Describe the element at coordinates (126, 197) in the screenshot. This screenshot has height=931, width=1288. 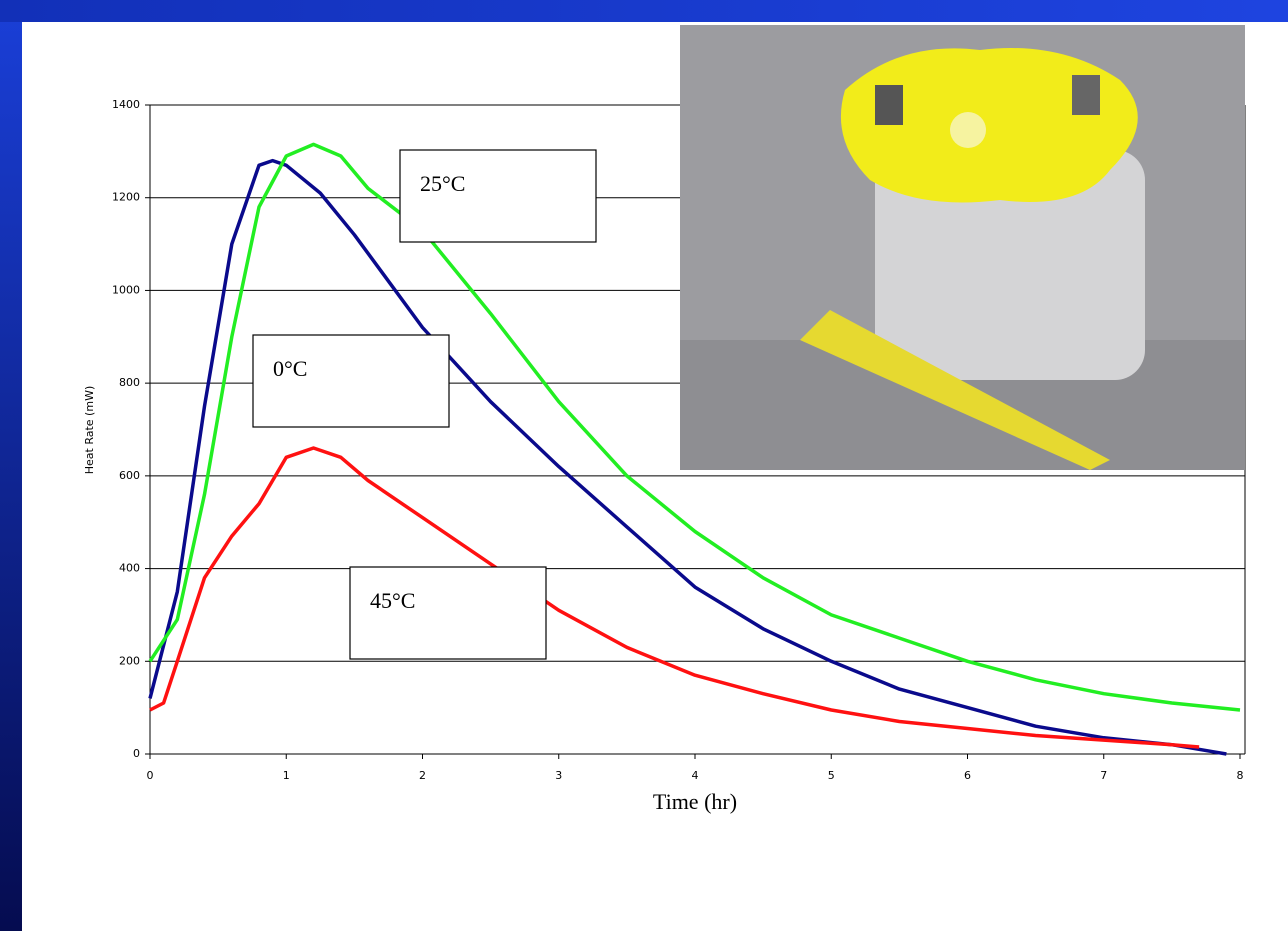
I see `y-tick-label: 1200` at that location.